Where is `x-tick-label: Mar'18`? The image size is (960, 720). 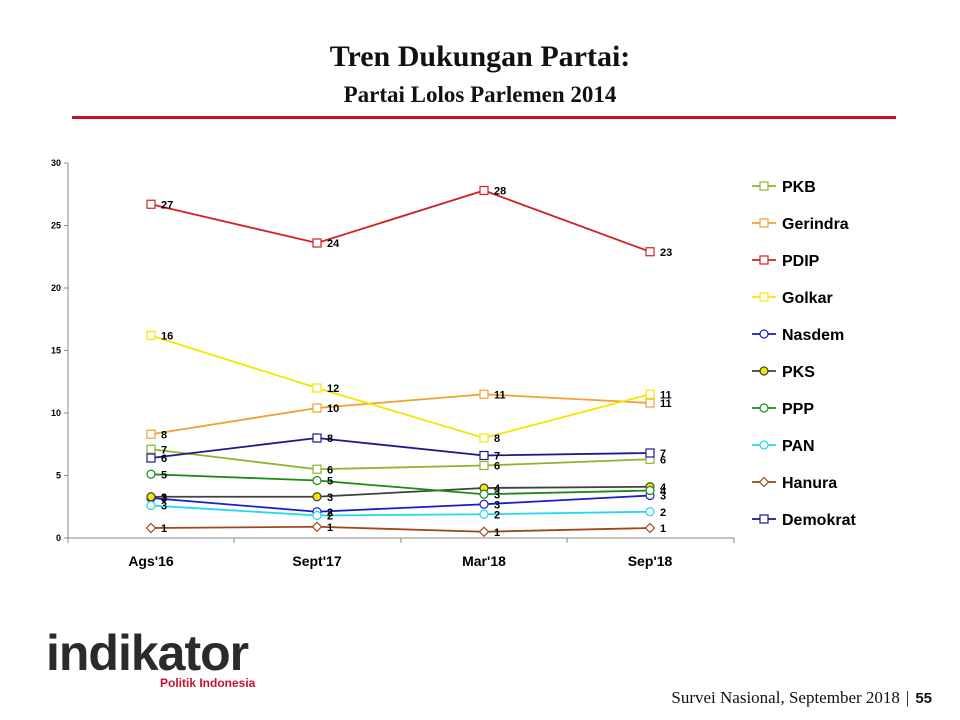 x-tick-label: Mar'18 is located at coordinates (484, 561).